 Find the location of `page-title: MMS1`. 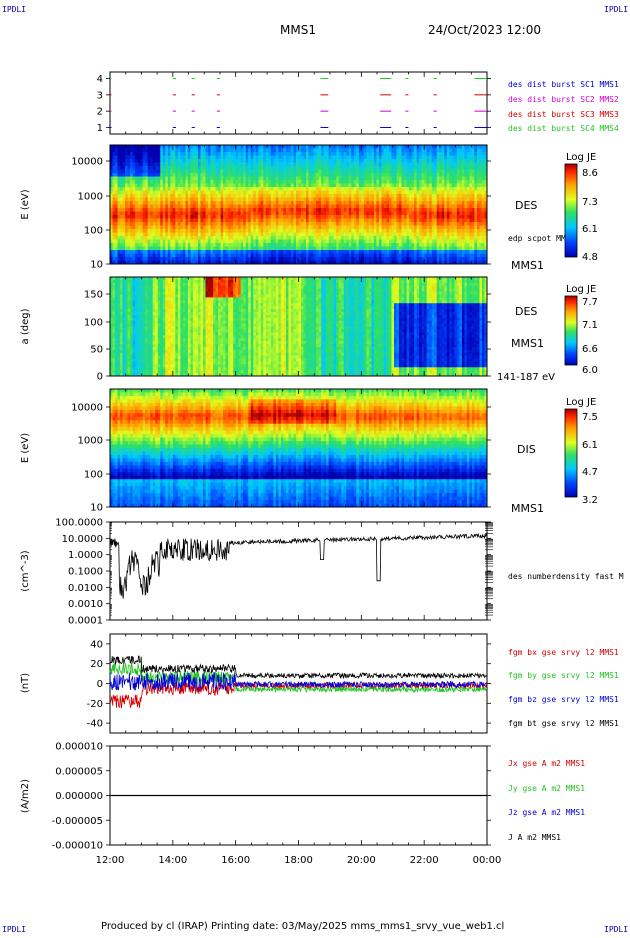

page-title: MMS1 is located at coordinates (298, 30).